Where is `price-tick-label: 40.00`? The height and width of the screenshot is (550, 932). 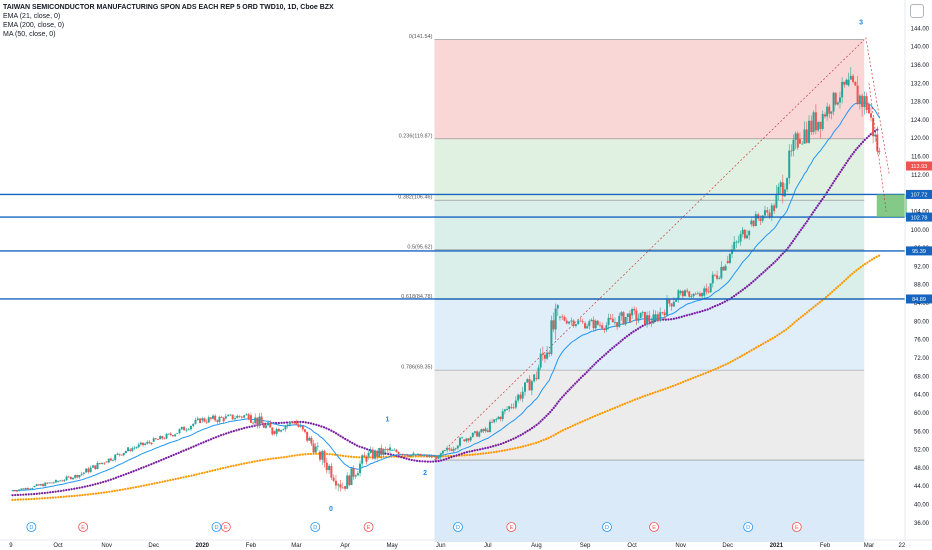
price-tick-label: 40.00 is located at coordinates (922, 506).